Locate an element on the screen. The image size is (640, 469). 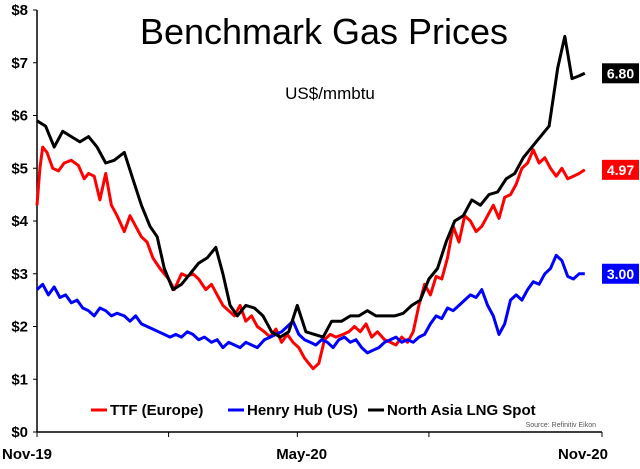
end-label-value: 6.80 is located at coordinates (620, 73).